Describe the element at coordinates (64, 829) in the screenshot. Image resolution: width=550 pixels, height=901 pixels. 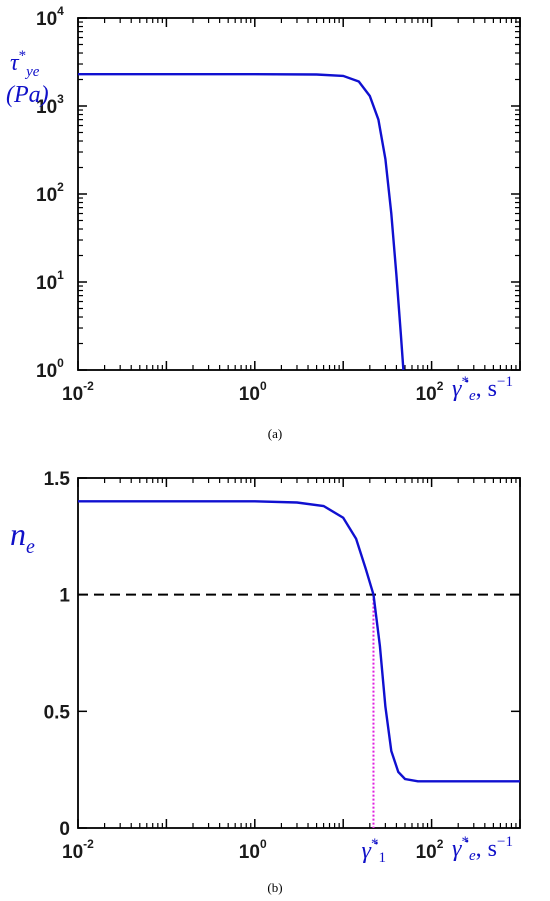
I see `y-tick-label: 0` at that location.